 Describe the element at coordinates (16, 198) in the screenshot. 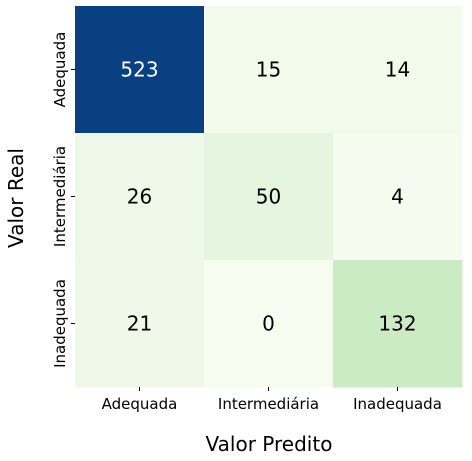

I see `y-axis-title: Valor Real` at that location.